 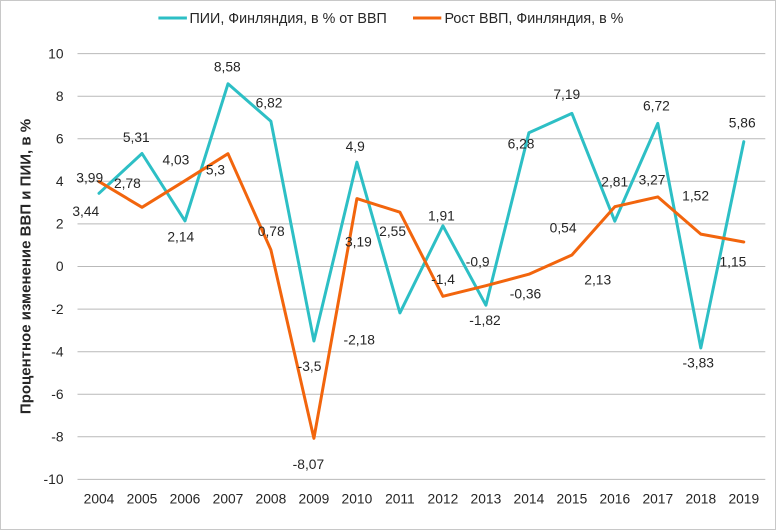 I want to click on svg-text: 2015, so click(x=572, y=499).